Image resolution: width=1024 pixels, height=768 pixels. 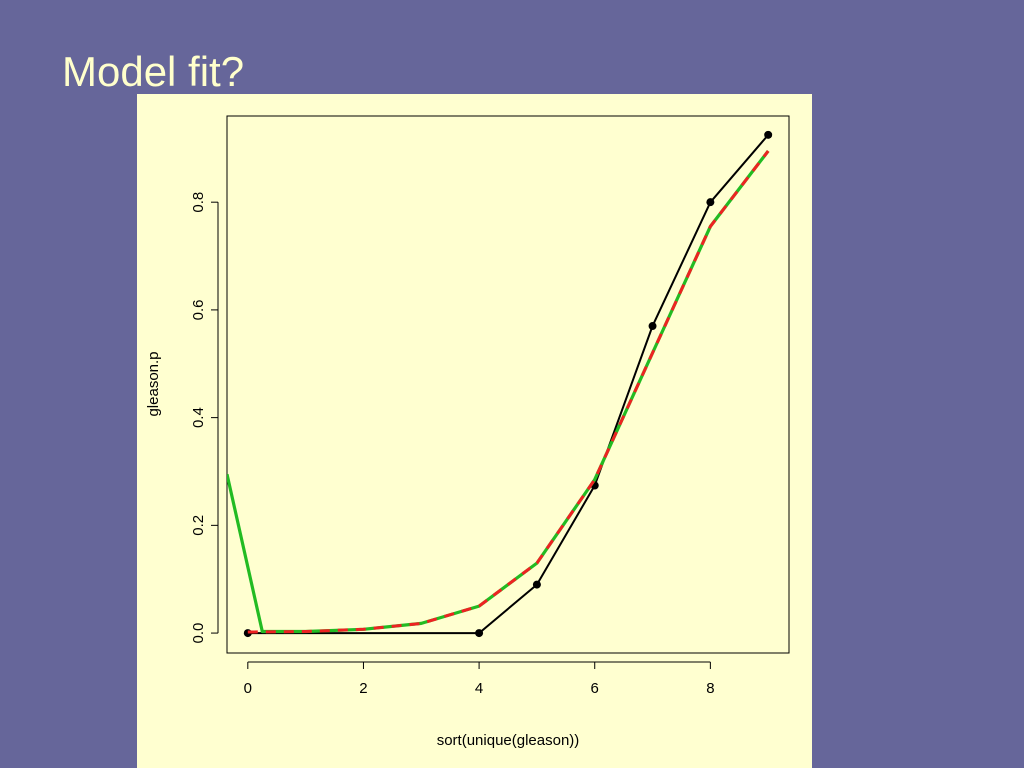 I want to click on x-tick-label: 2, so click(x=363, y=688).